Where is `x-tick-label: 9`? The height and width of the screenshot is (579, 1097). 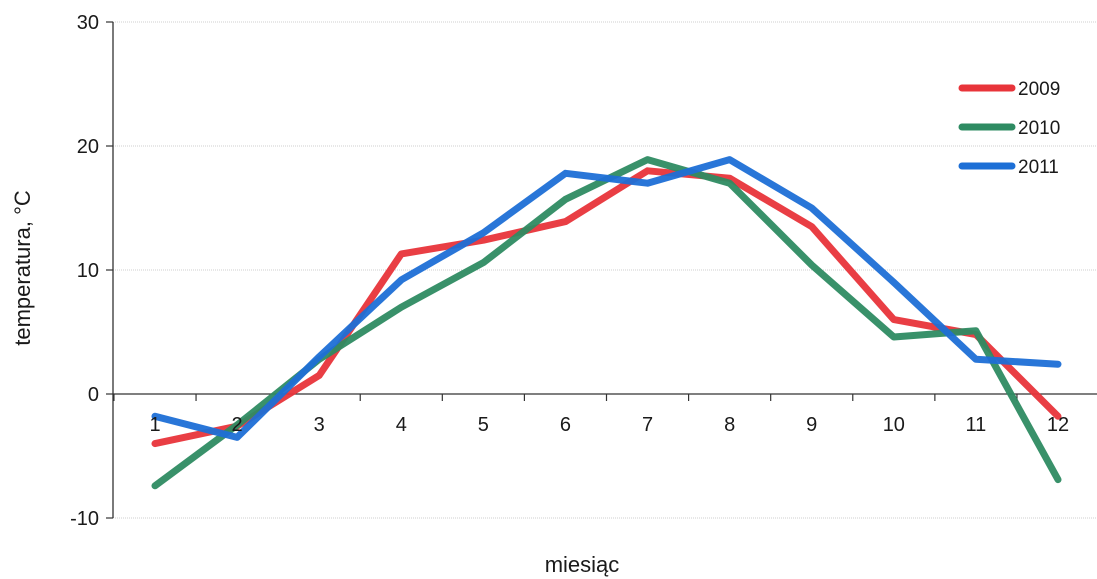
x-tick-label: 9 is located at coordinates (811, 425).